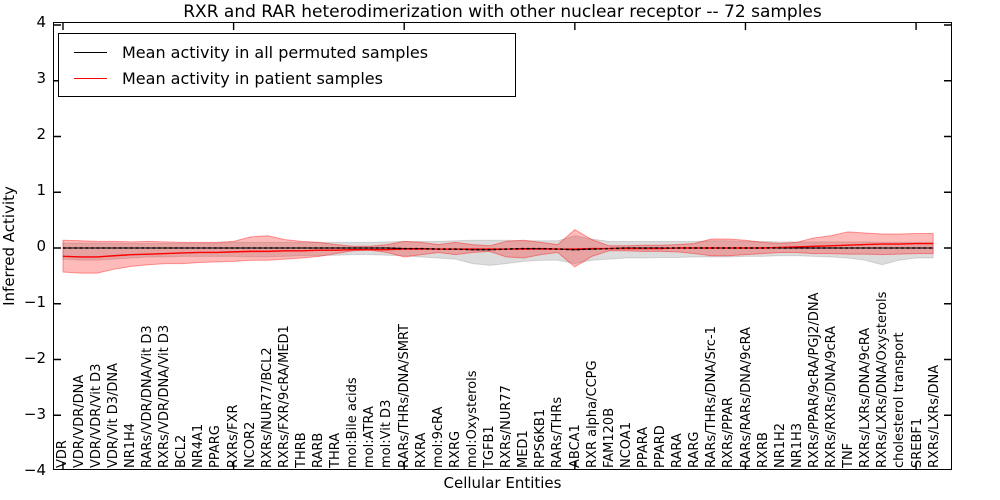 The width and height of the screenshot is (1000, 500). What do you see at coordinates (472, 419) in the screenshot?
I see `x-category-label: mol:Oxysterols` at bounding box center [472, 419].